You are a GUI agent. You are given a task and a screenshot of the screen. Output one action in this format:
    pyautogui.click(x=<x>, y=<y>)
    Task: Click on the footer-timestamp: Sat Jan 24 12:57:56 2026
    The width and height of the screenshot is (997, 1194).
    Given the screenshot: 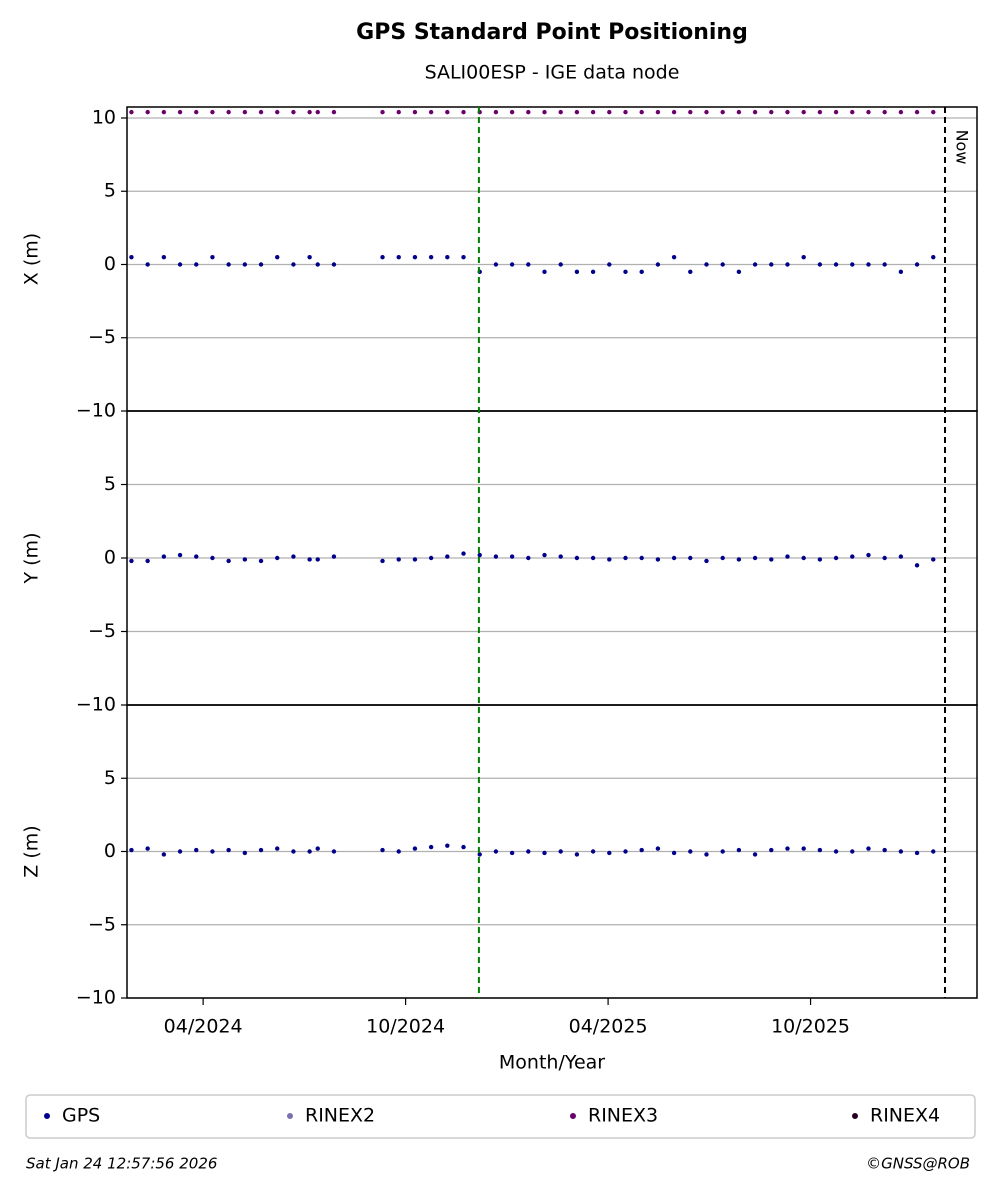 What is the action you would take?
    pyautogui.click(x=121, y=1164)
    